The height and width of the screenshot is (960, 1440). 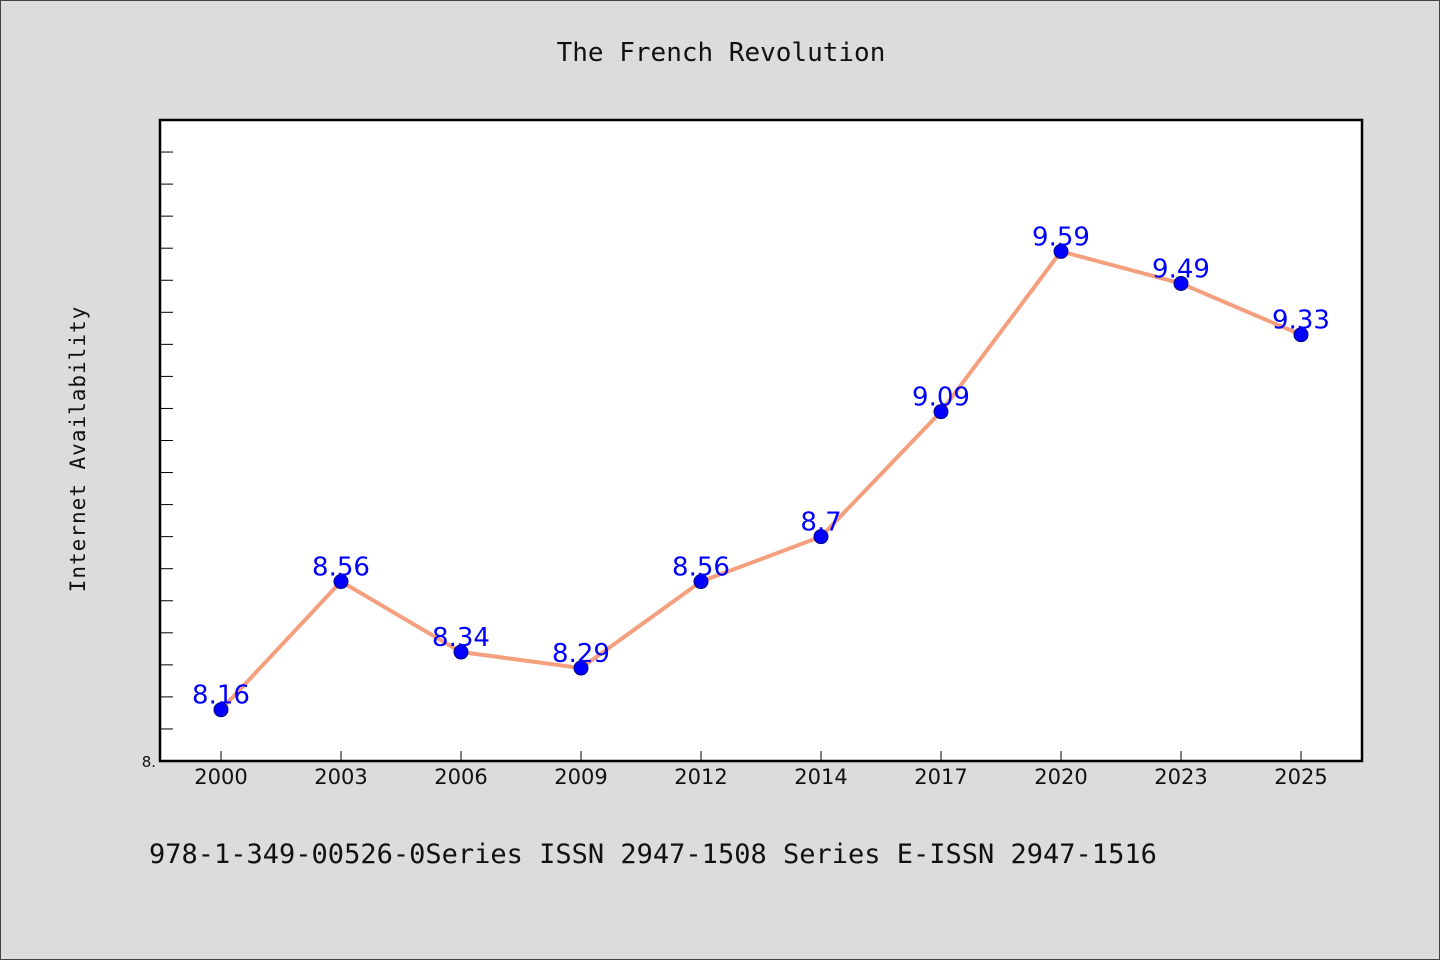 What do you see at coordinates (700, 777) in the screenshot?
I see `x-tick-label: 2012` at bounding box center [700, 777].